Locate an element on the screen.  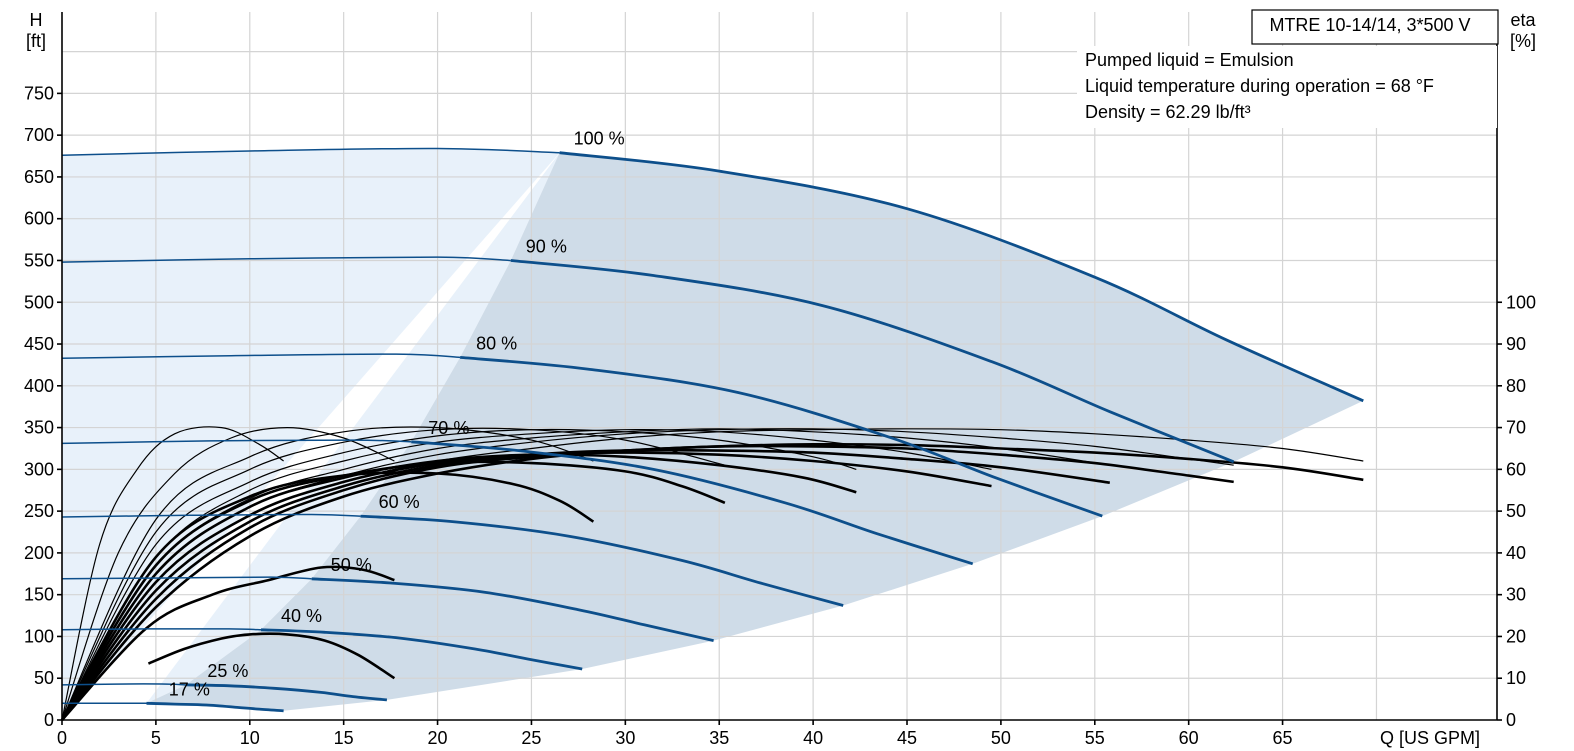
head-curve-17-percent is located at coordinates (215, 707).